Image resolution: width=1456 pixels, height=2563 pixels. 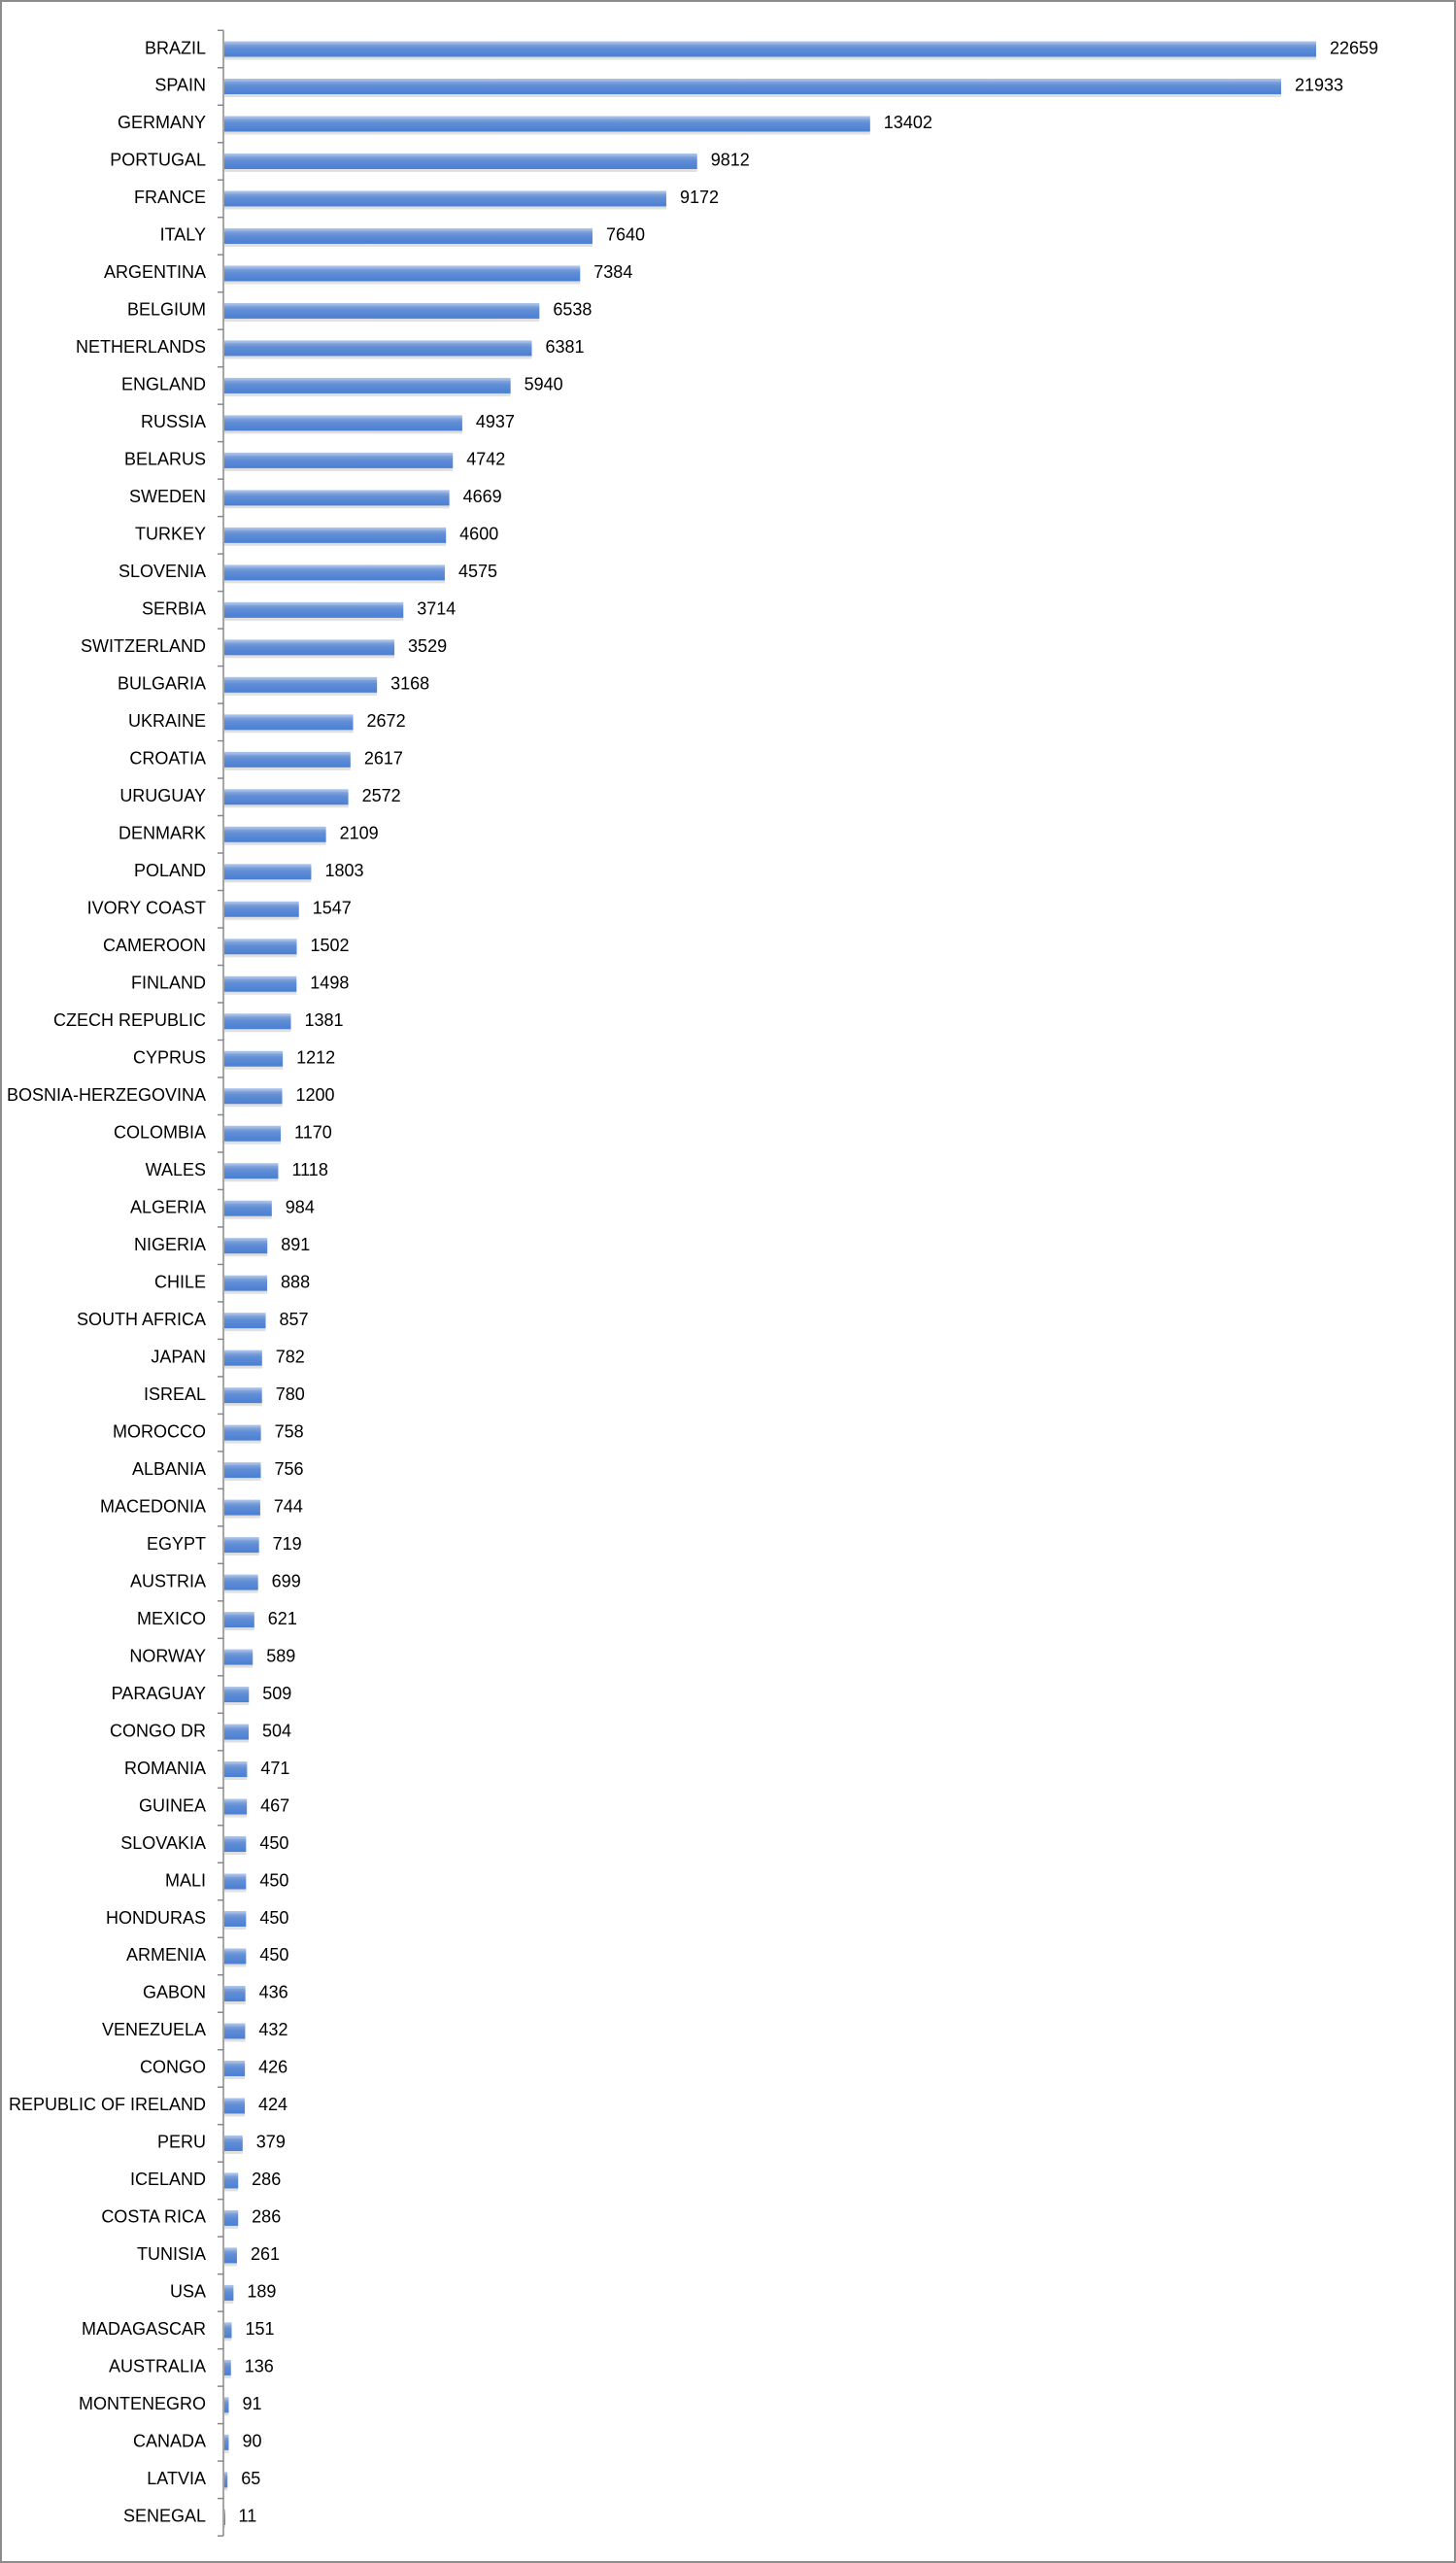 I want to click on value-label: 189, so click(x=261, y=2292).